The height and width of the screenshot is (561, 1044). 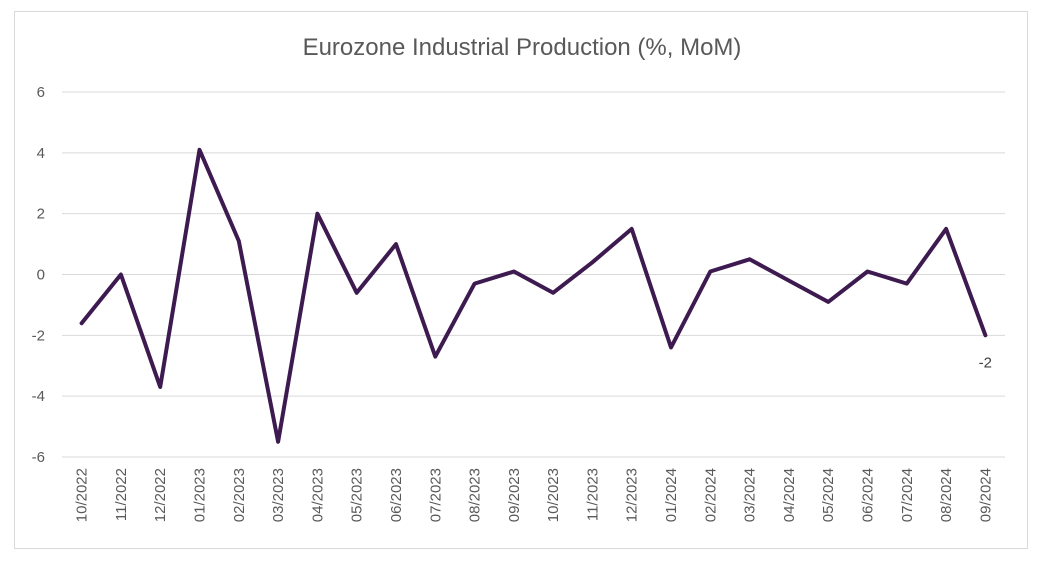 What do you see at coordinates (907, 495) in the screenshot?
I see `x-tick-label: 07/2024` at bounding box center [907, 495].